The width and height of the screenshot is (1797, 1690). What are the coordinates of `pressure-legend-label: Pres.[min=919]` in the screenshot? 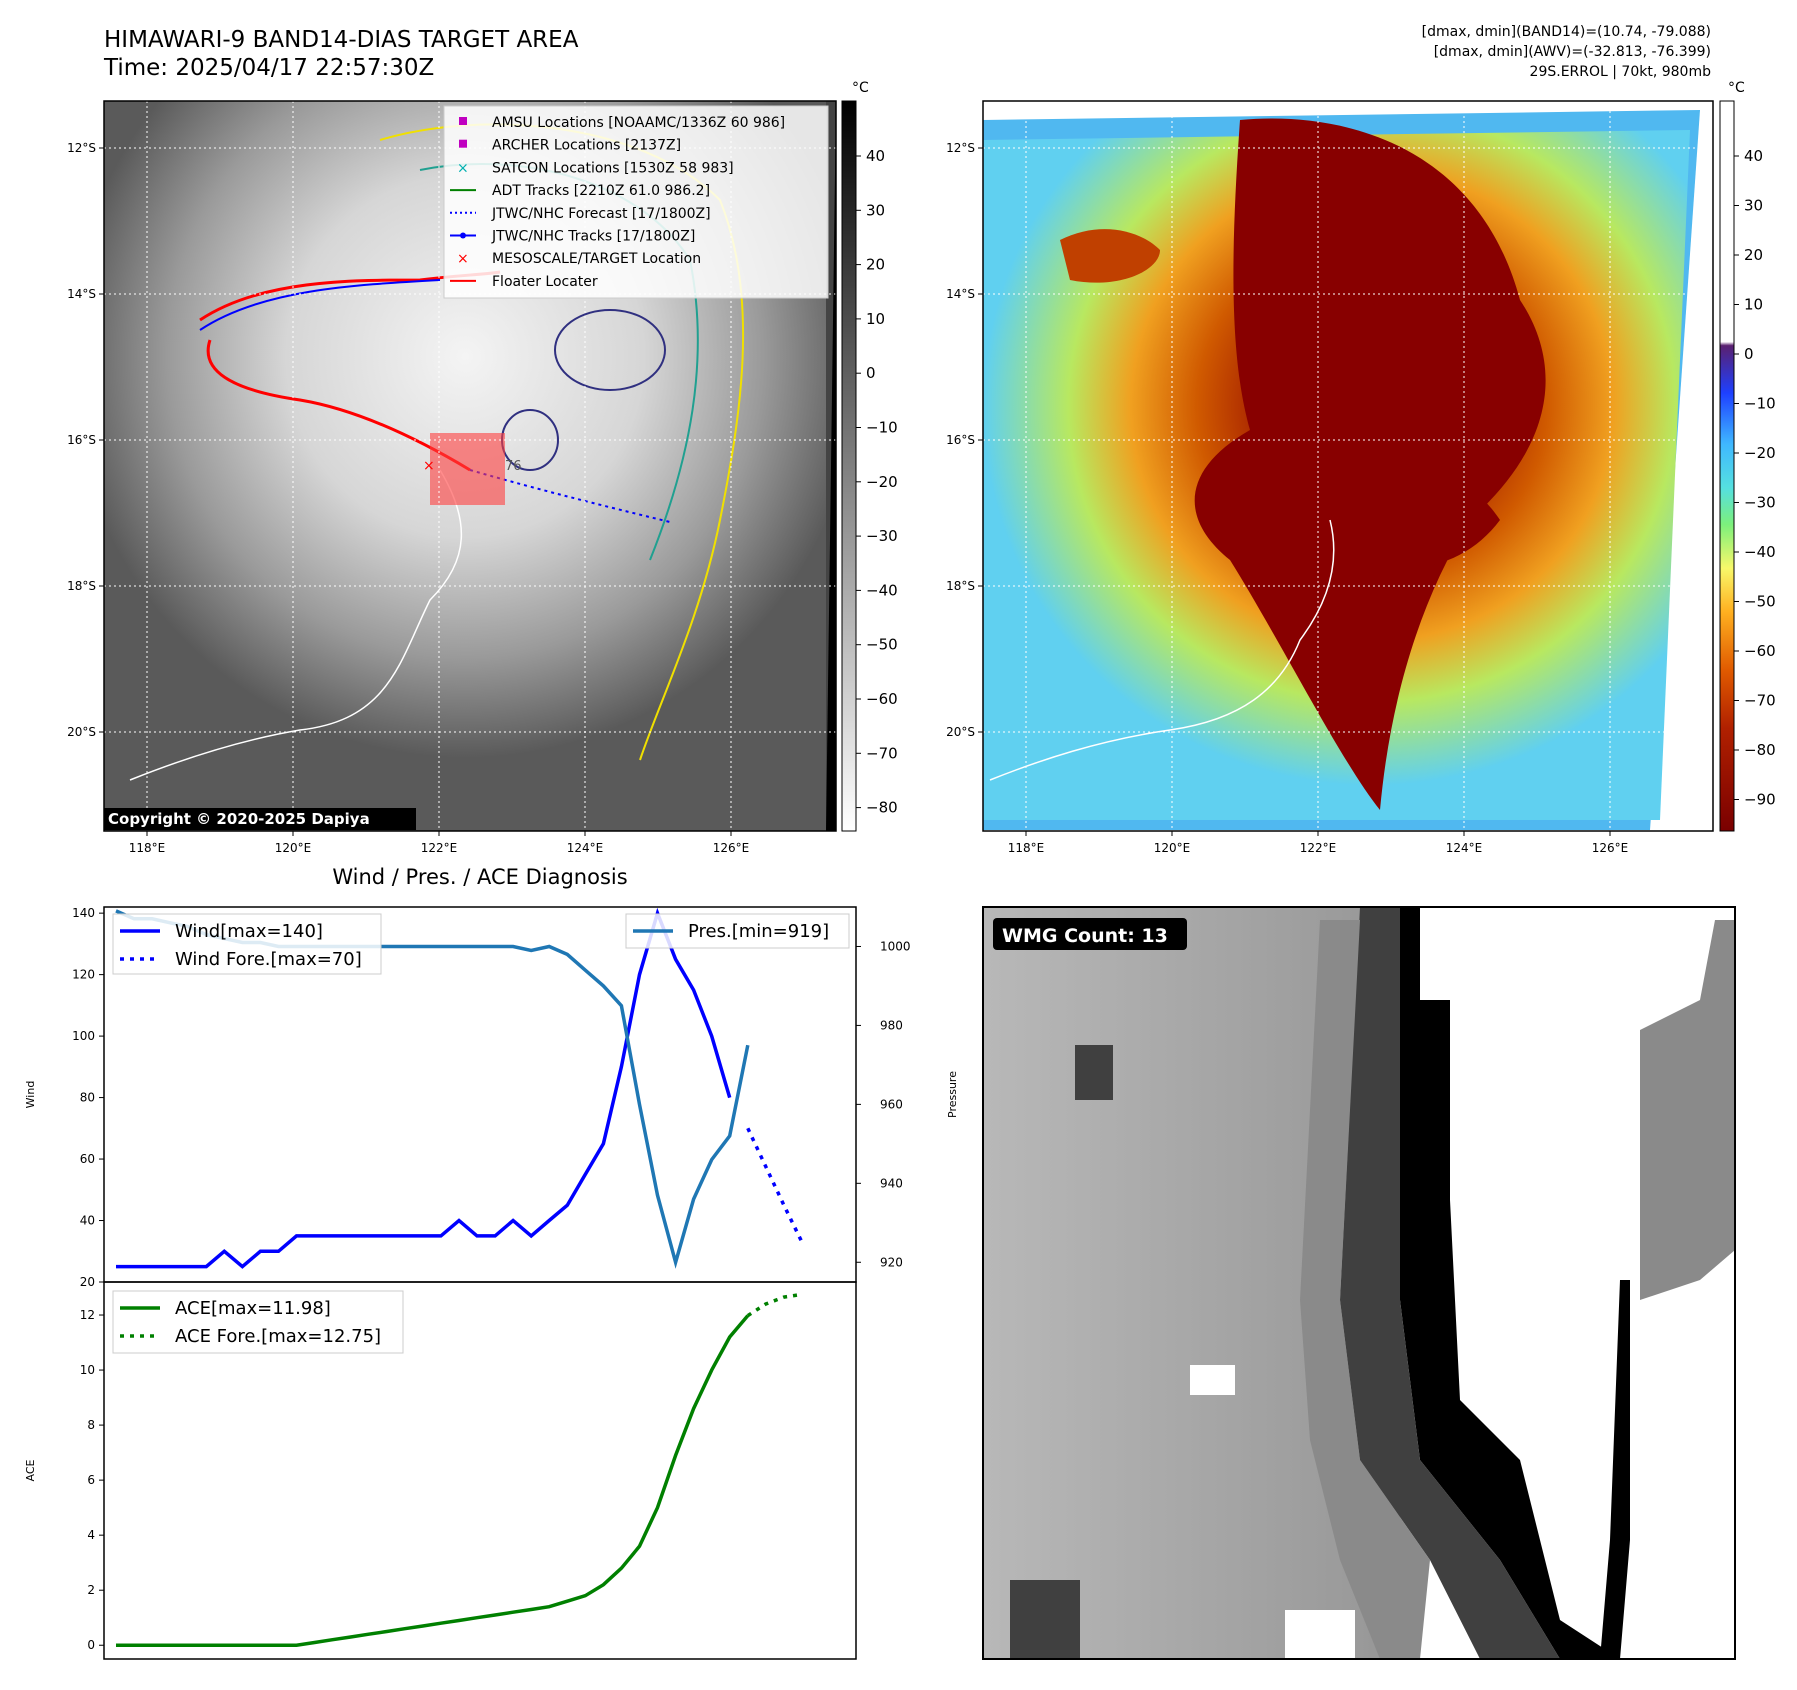 It's located at (758, 931).